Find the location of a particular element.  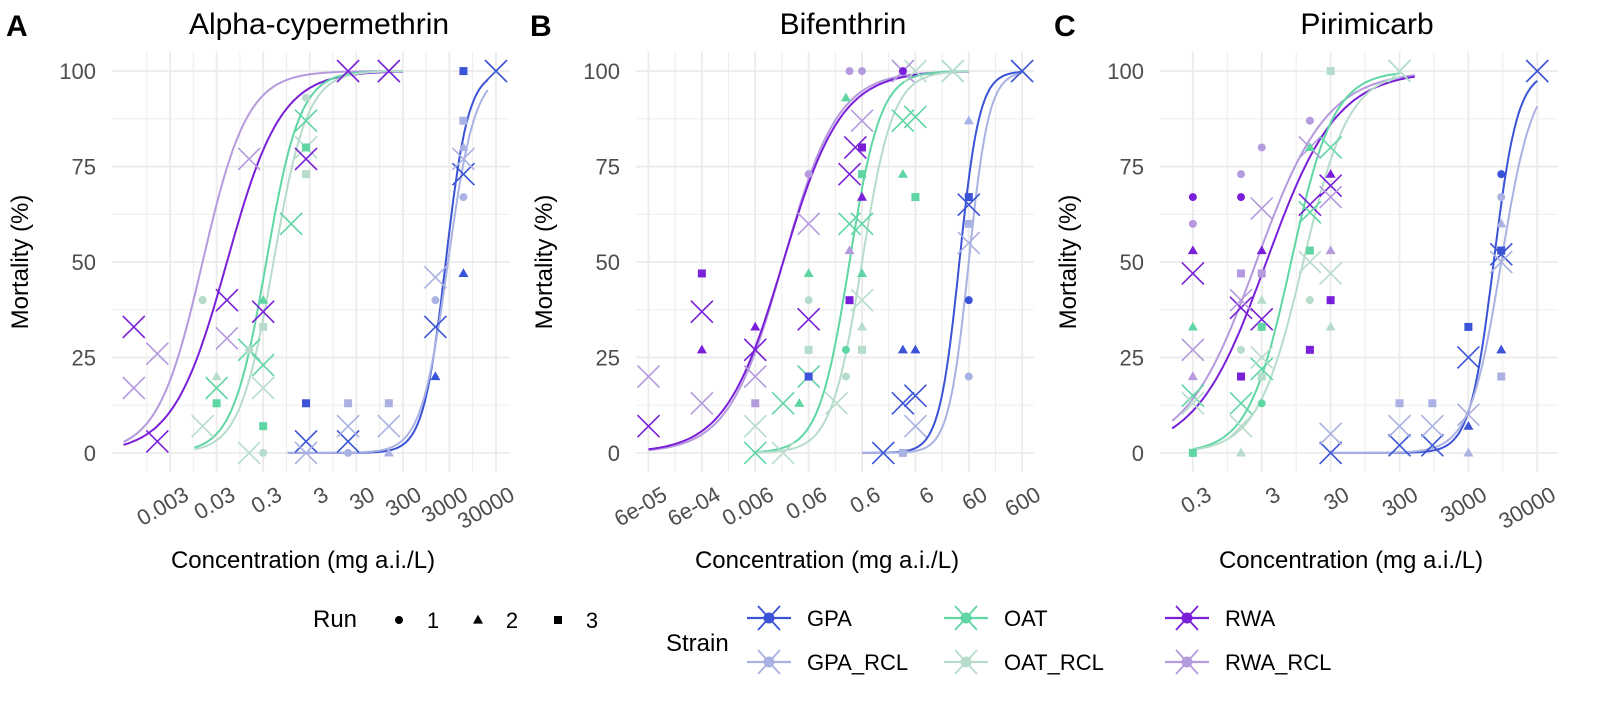

x-tick-label: 30 is located at coordinates (1337, 499).